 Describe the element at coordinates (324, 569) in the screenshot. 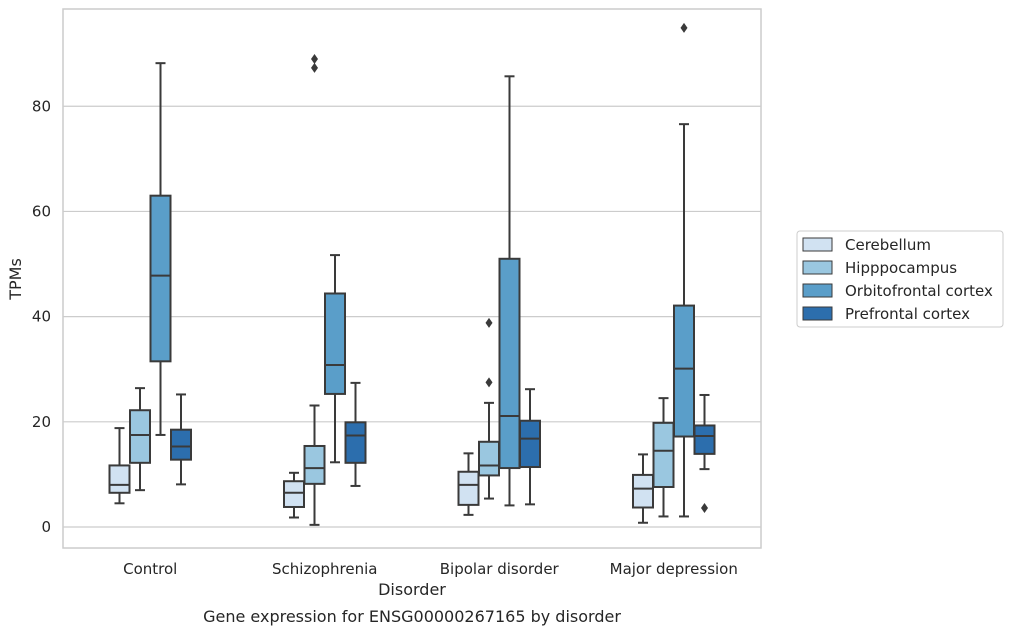

I see `x-tick-label-1: Schizophrenia` at that location.